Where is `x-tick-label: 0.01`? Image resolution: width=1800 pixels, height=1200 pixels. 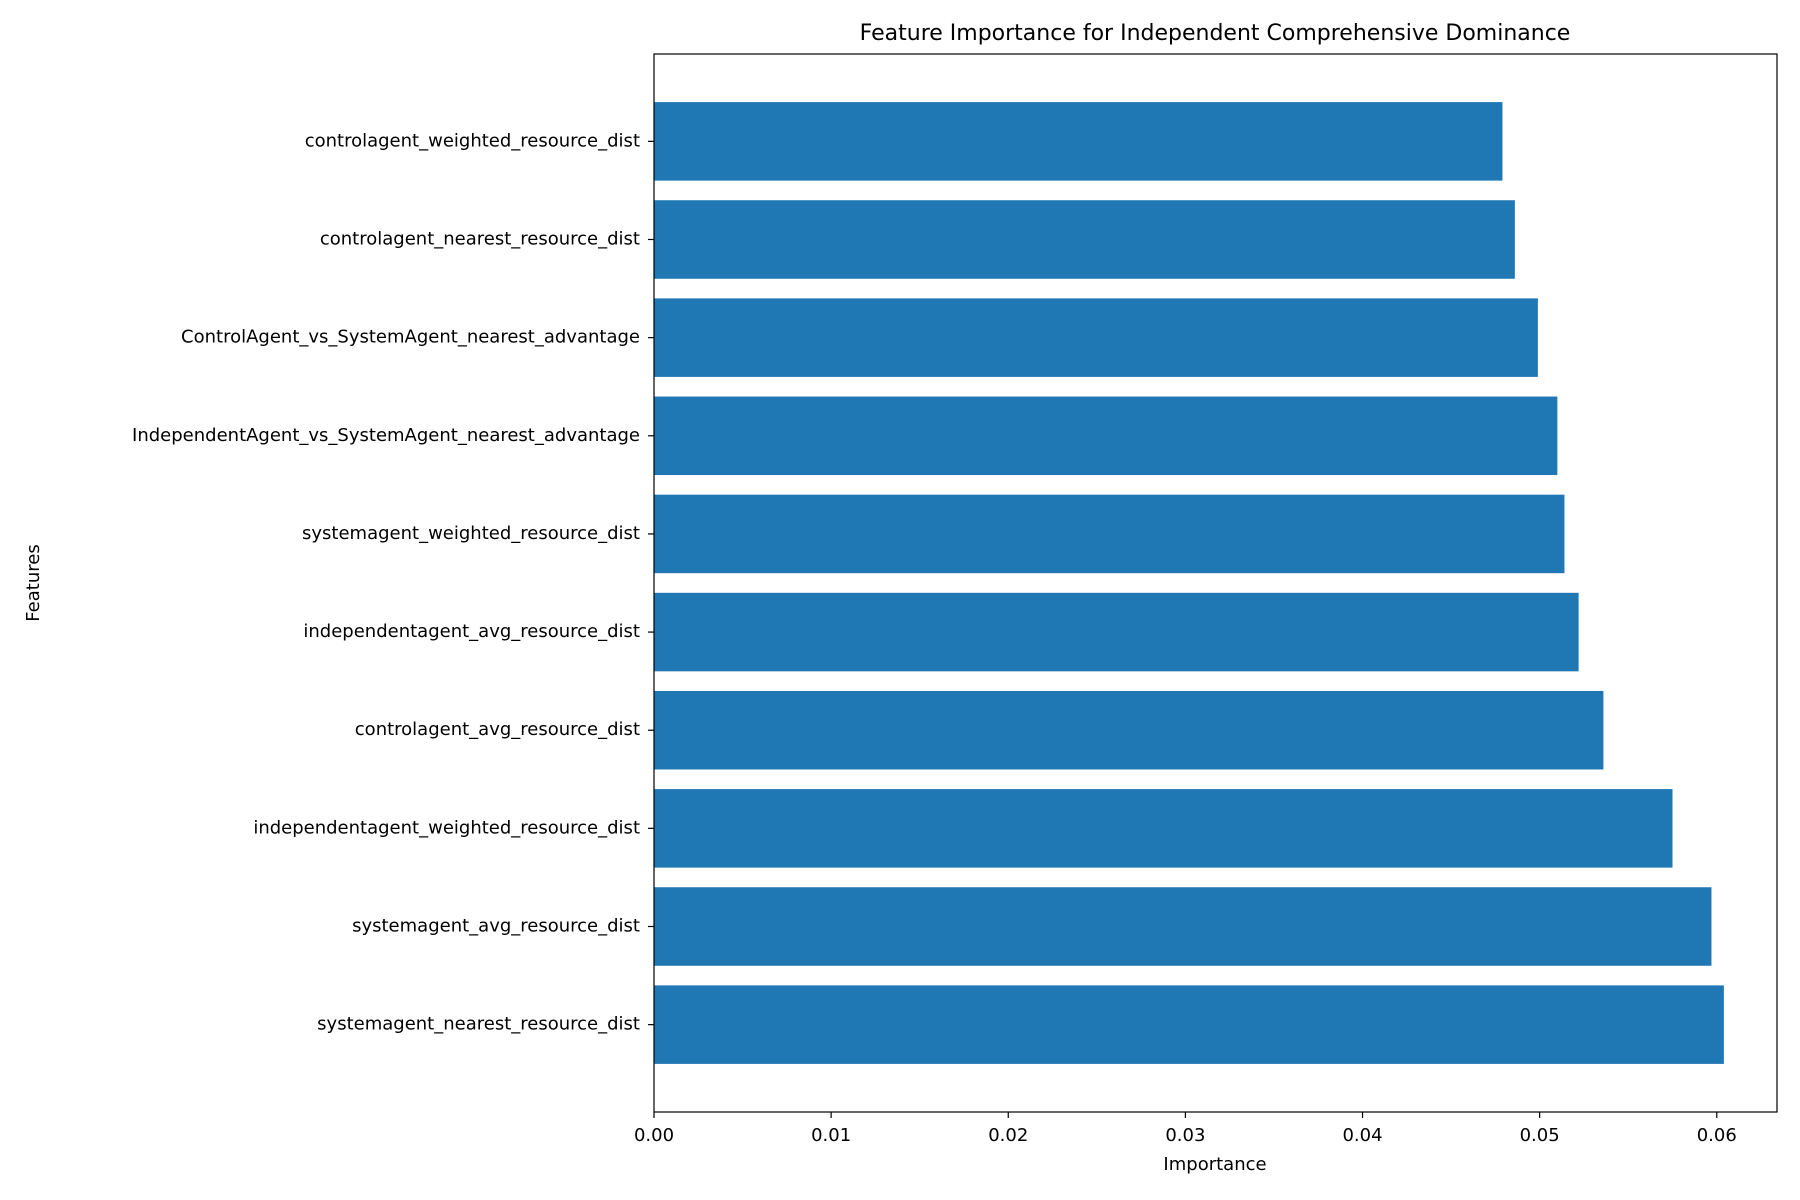 x-tick-label: 0.01 is located at coordinates (831, 1135).